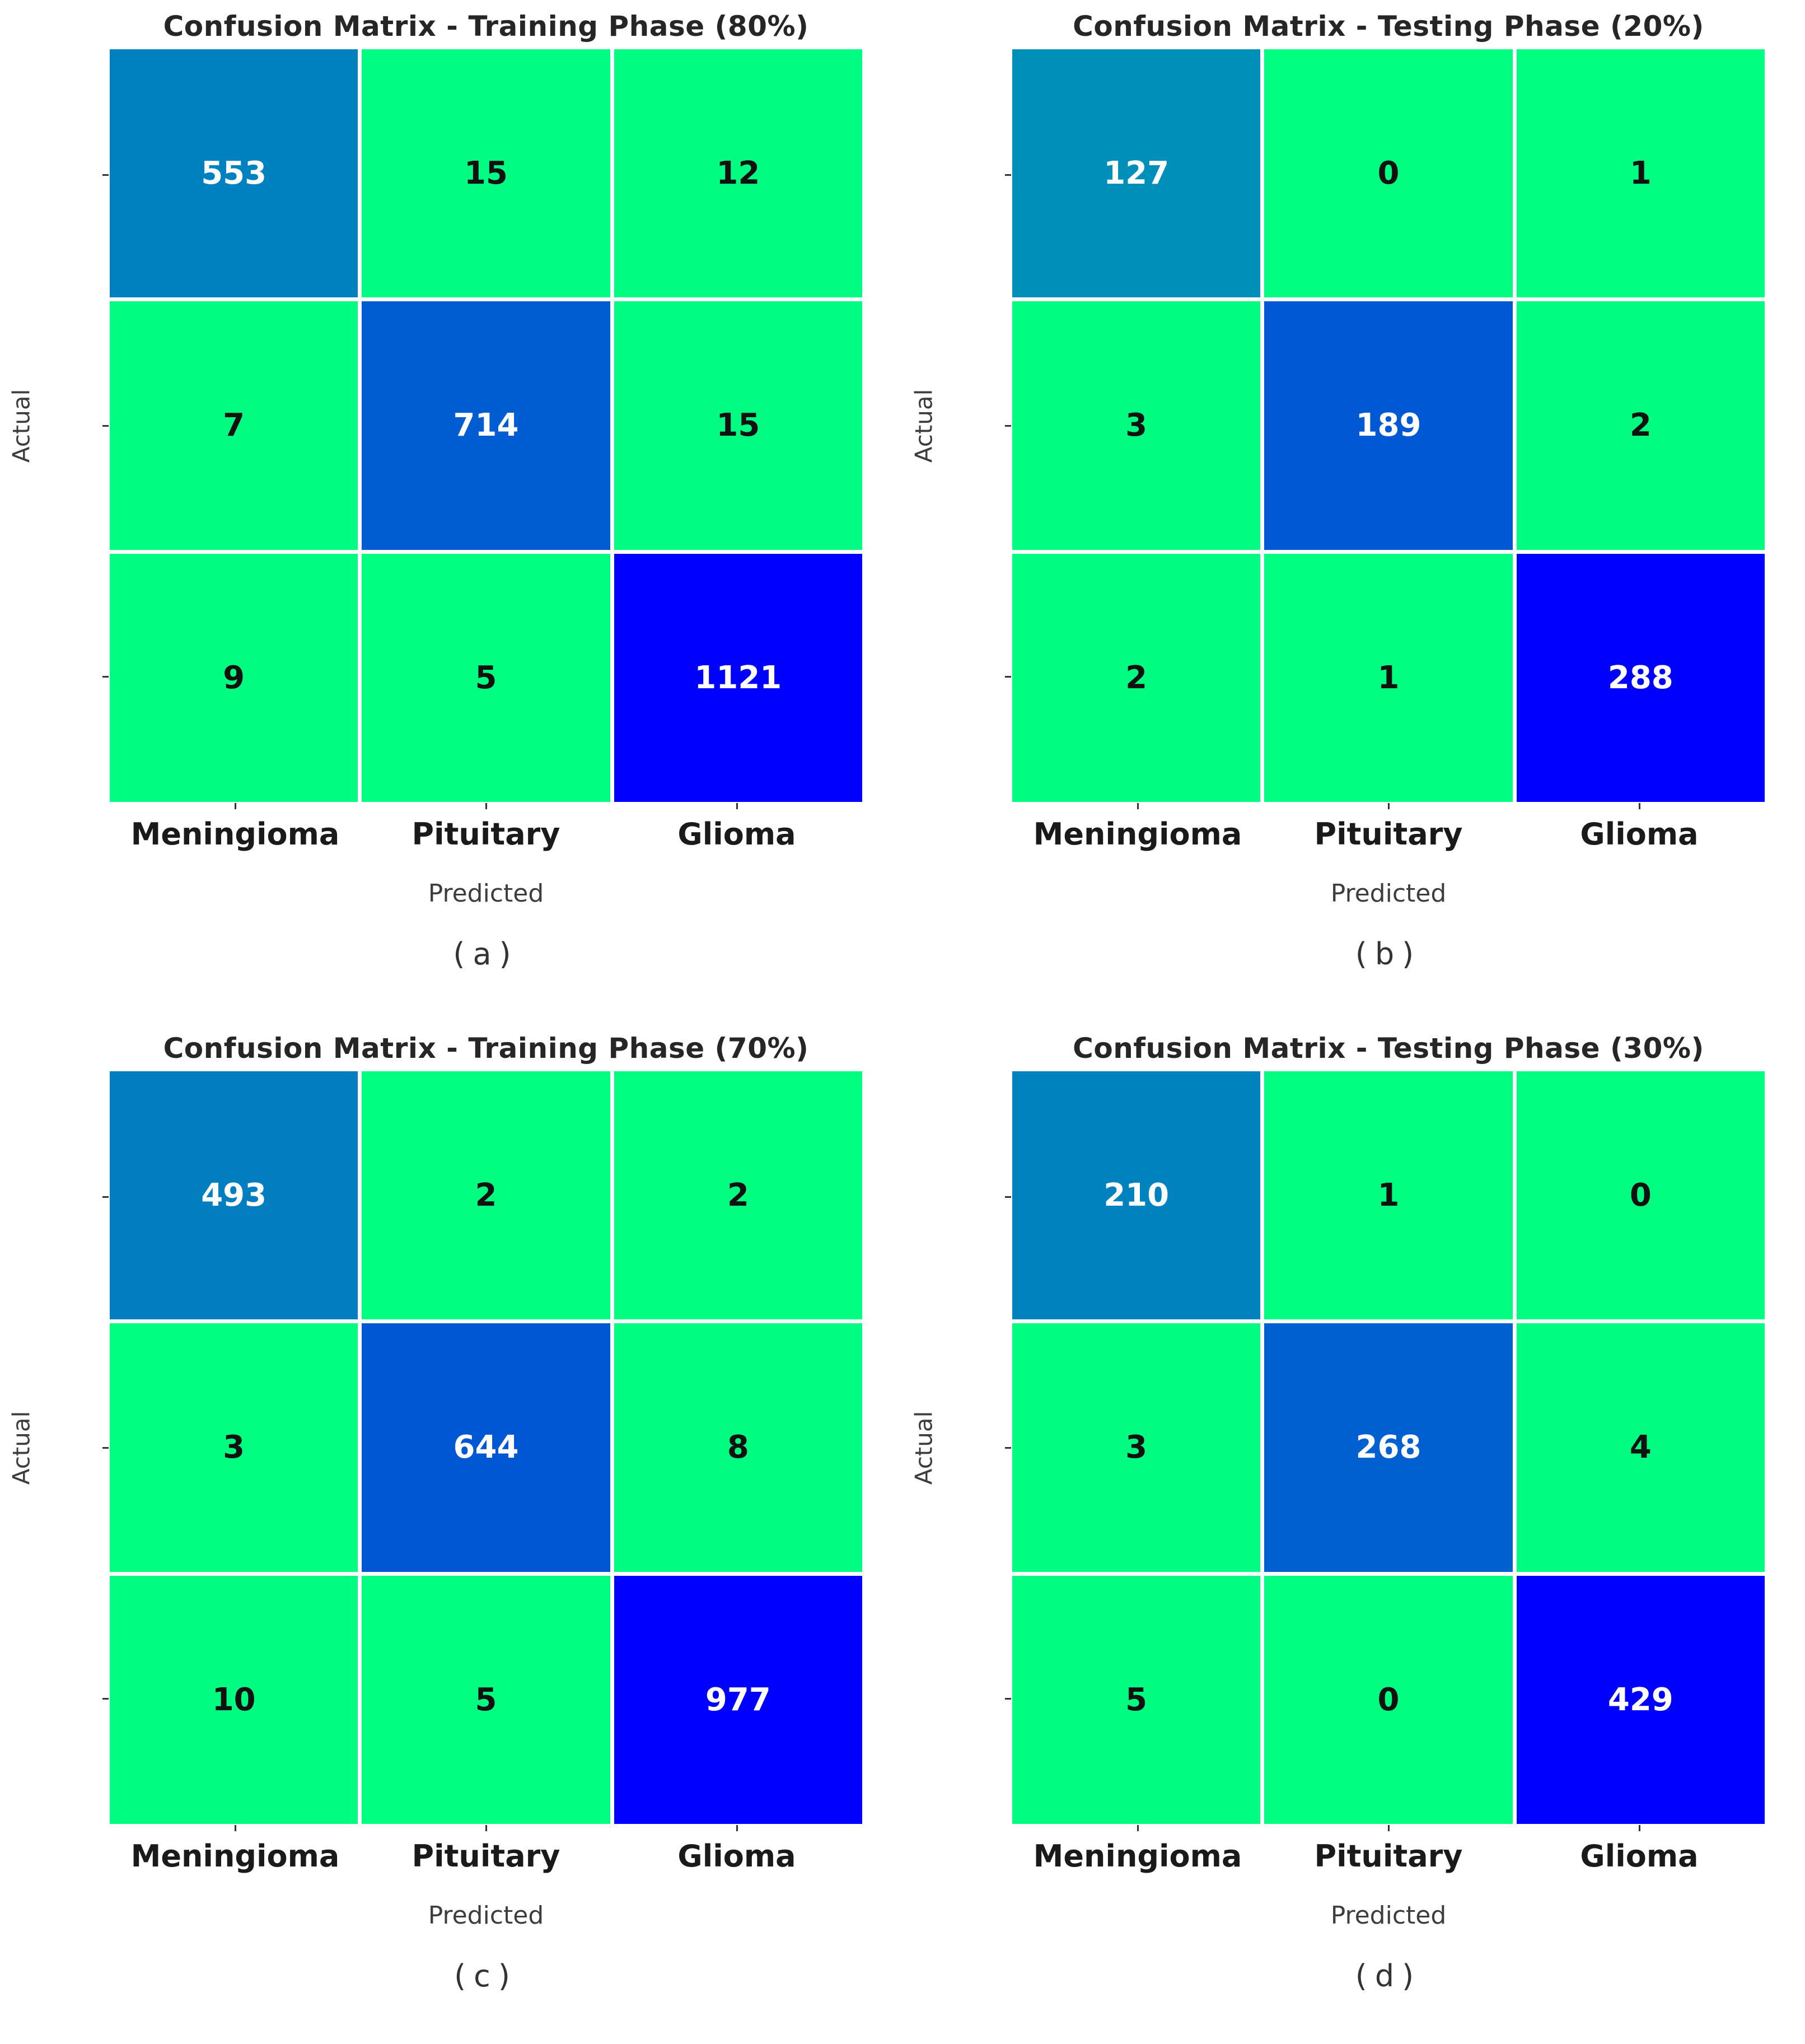  Describe the element at coordinates (1640, 174) in the screenshot. I see `matrix-cell-0-2: 1` at that location.